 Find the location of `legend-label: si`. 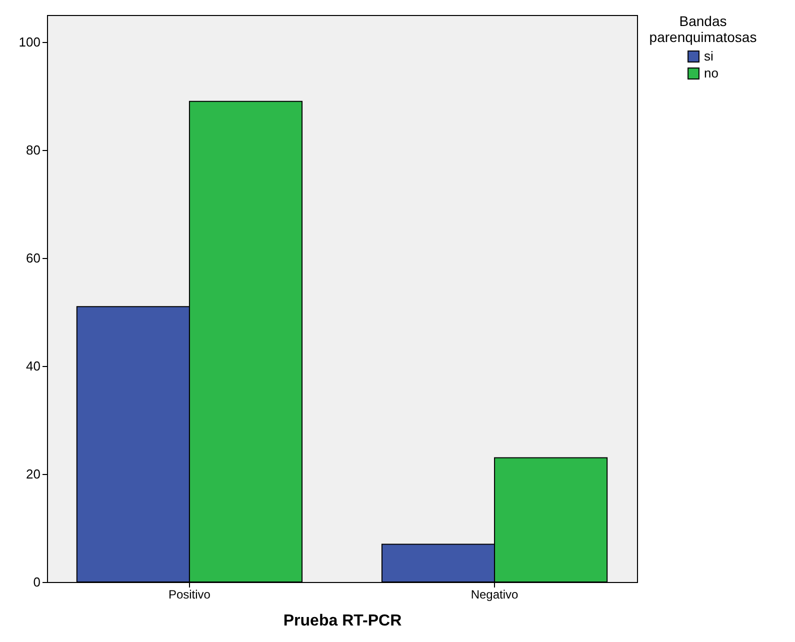

legend-label: si is located at coordinates (709, 56).